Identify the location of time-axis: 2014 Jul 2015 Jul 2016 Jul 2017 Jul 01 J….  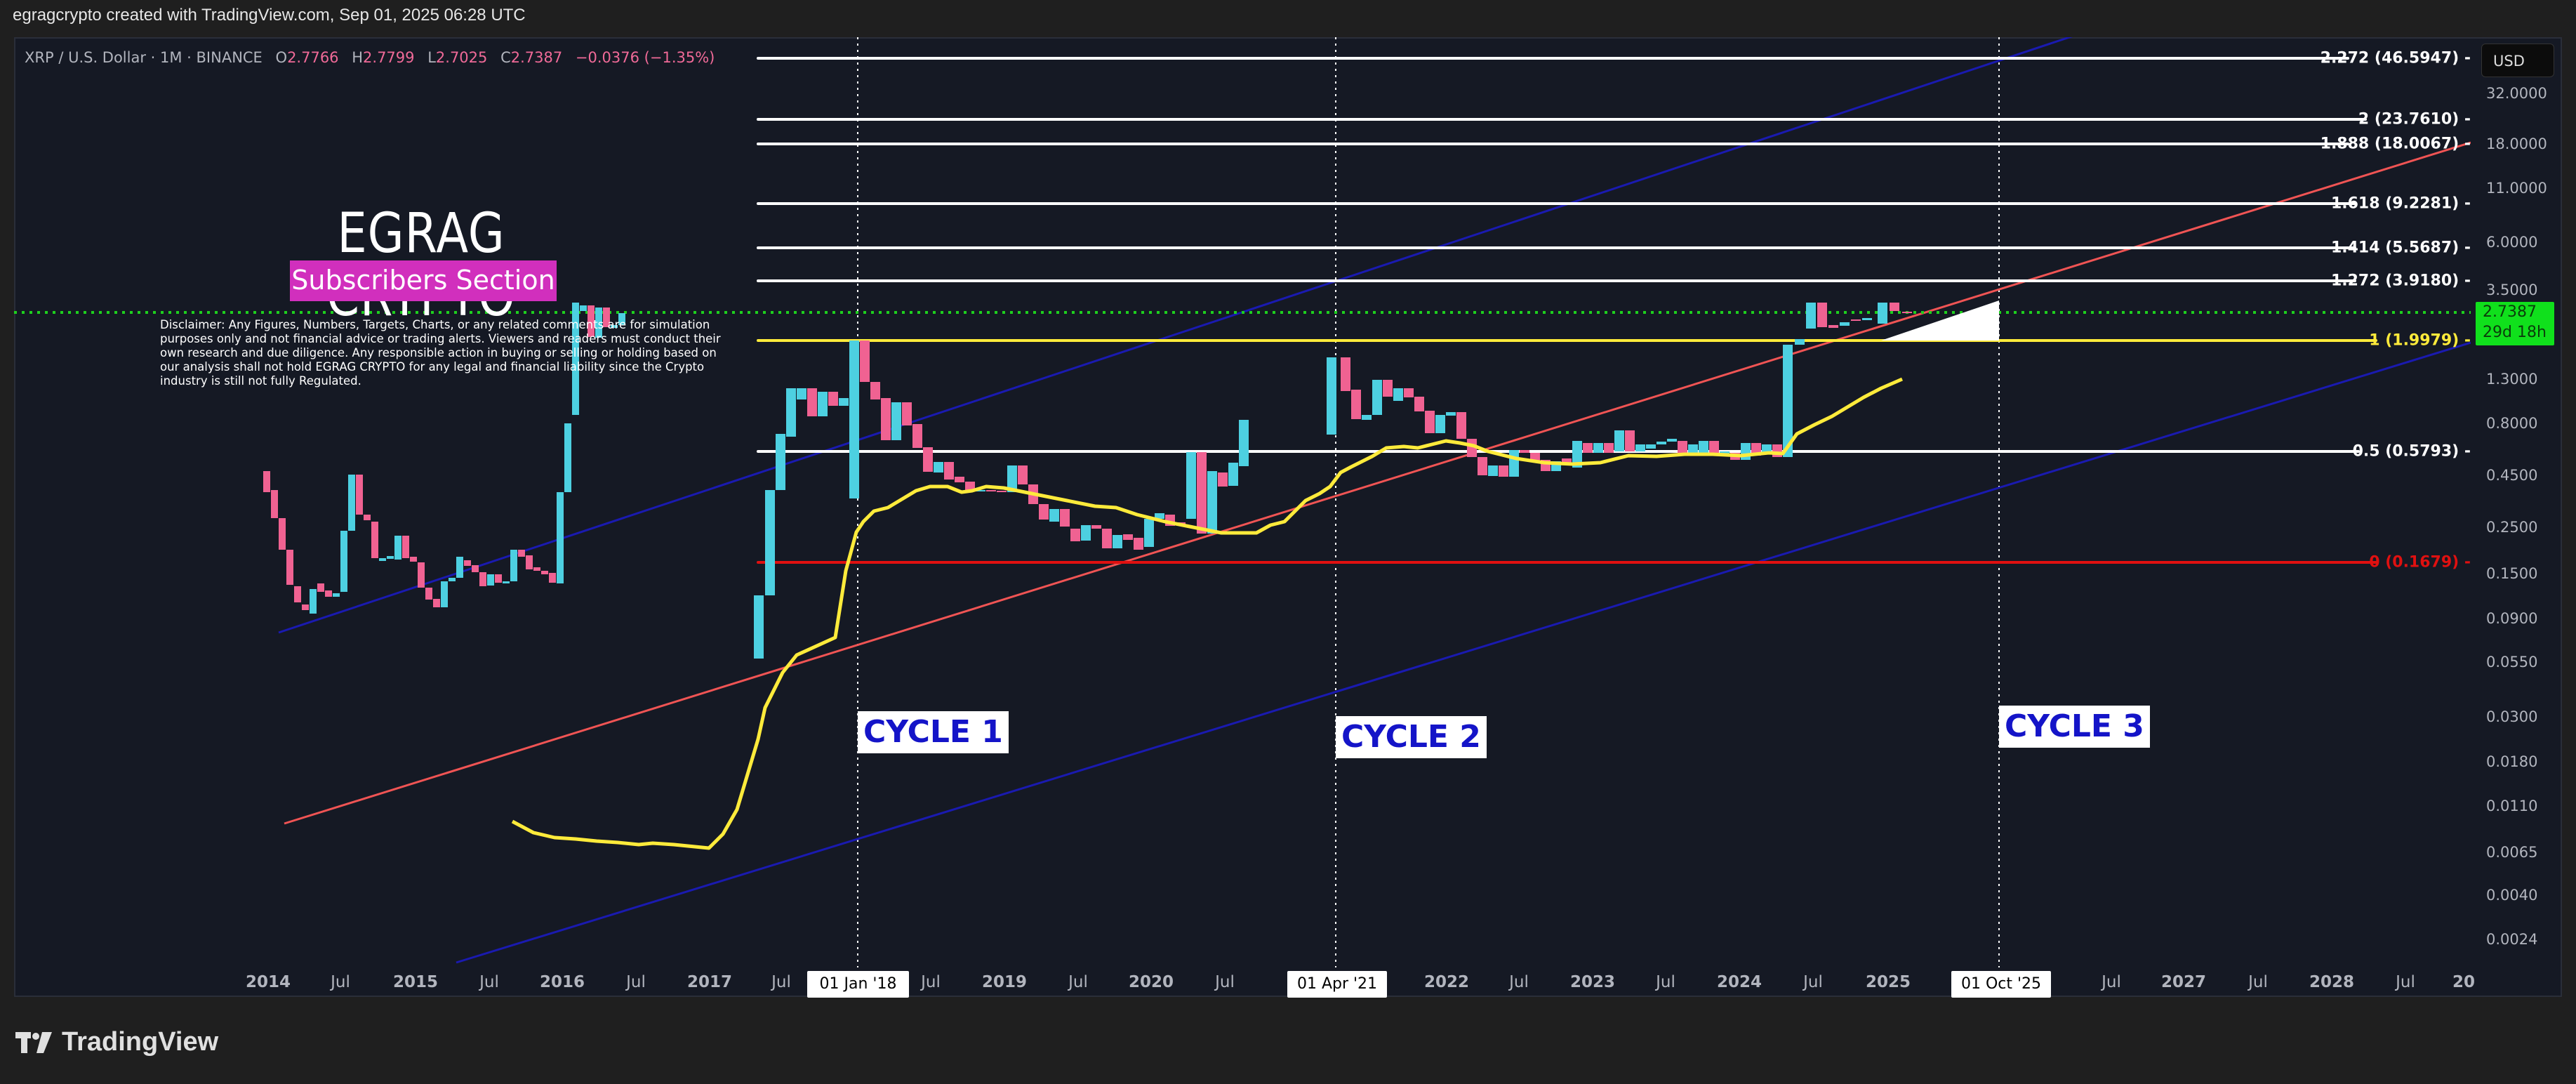
(1245, 983).